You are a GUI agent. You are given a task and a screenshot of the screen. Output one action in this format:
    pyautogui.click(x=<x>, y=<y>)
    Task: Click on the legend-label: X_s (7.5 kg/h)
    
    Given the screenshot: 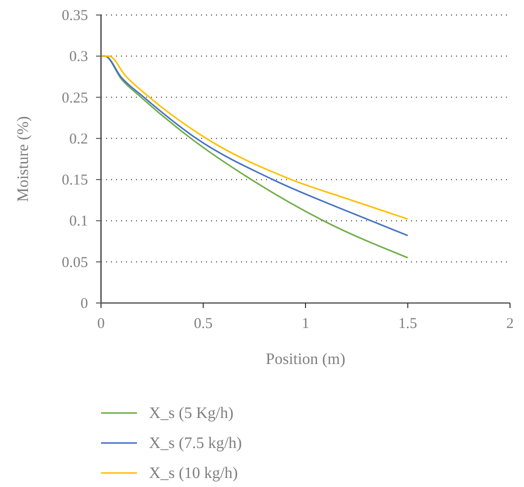 What is the action you would take?
    pyautogui.click(x=195, y=443)
    